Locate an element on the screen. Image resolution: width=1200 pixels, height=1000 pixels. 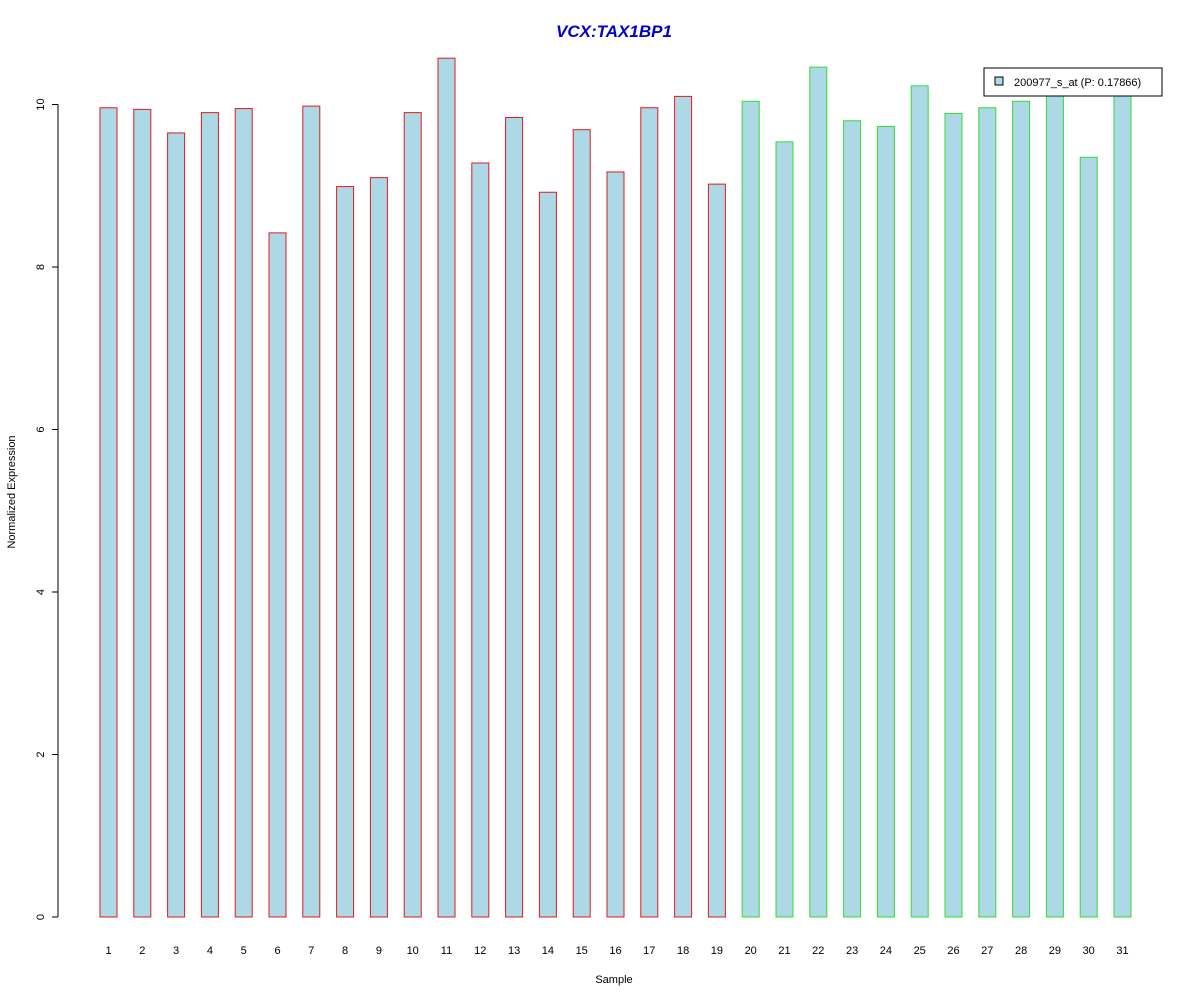
x-tick-label: 26 is located at coordinates (953, 951).